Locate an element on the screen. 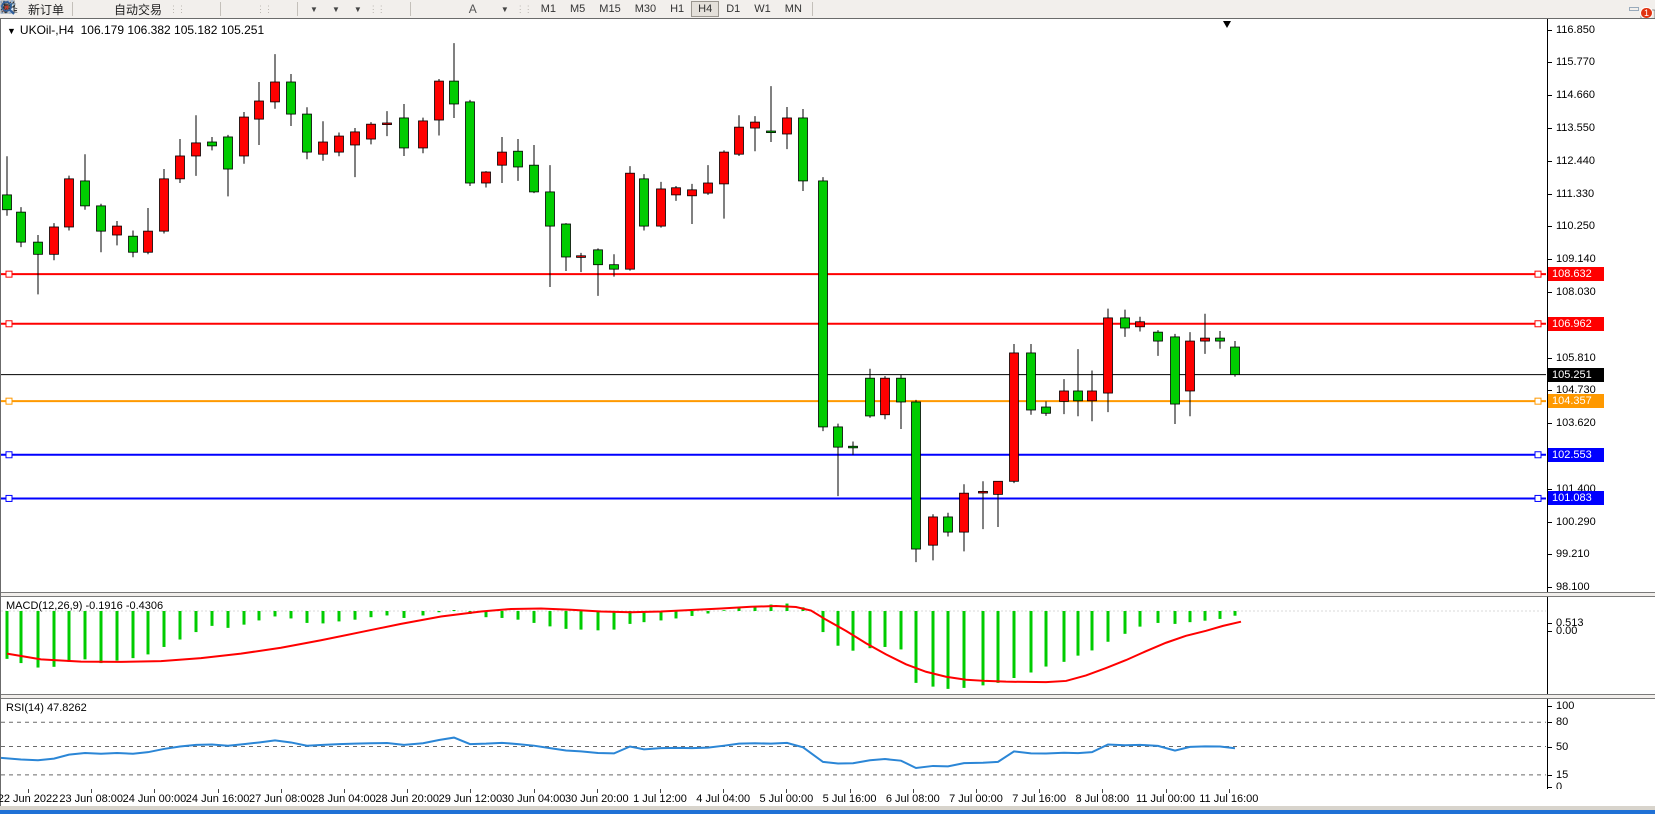 Image resolution: width=1655 pixels, height=814 pixels. timeframe-h1-button: H1 is located at coordinates (677, 9).